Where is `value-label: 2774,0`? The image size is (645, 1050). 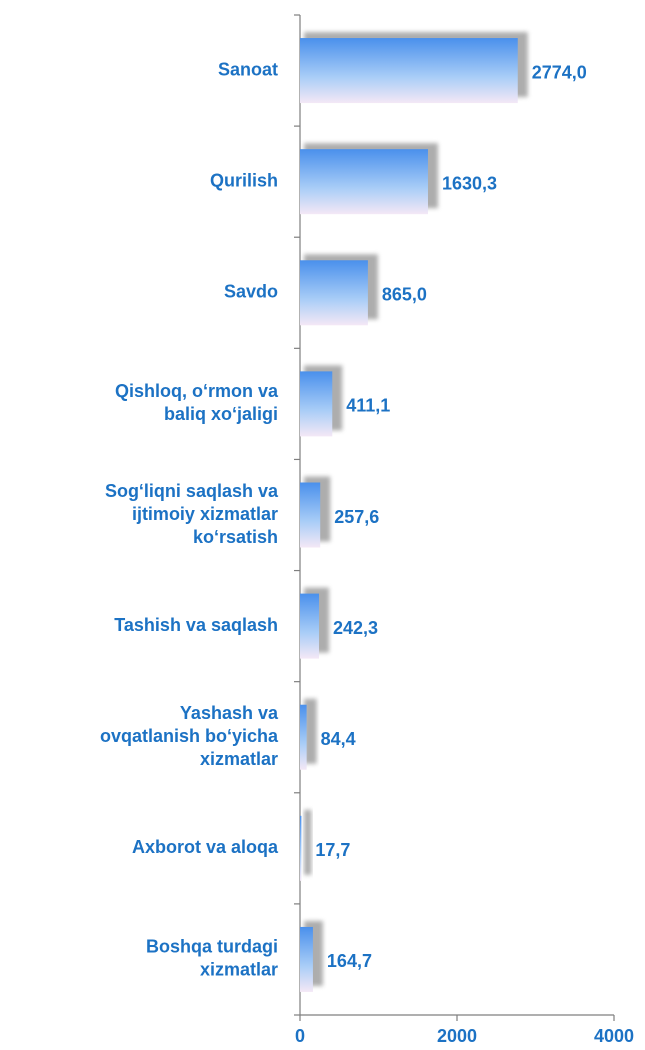 value-label: 2774,0 is located at coordinates (559, 72).